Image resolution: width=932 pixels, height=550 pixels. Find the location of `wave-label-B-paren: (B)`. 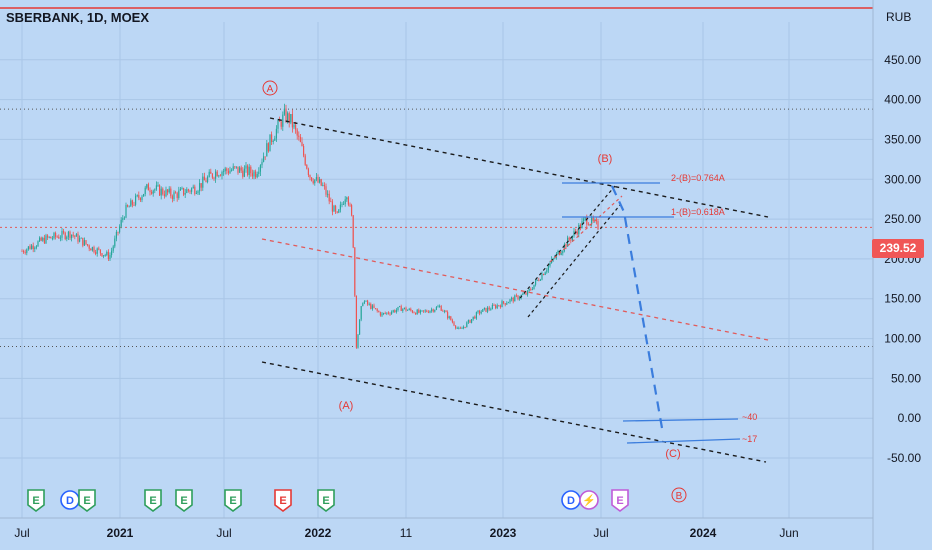

wave-label-B-paren: (B) is located at coordinates (605, 159).